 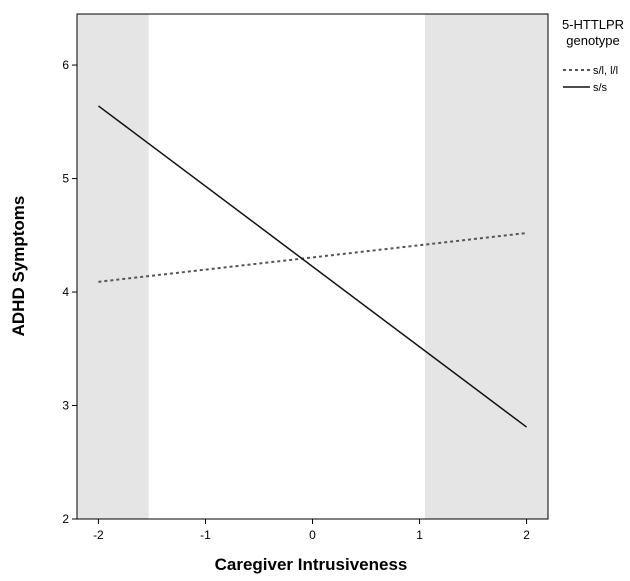 What do you see at coordinates (65, 179) in the screenshot?
I see `y-tick-label: 5` at bounding box center [65, 179].